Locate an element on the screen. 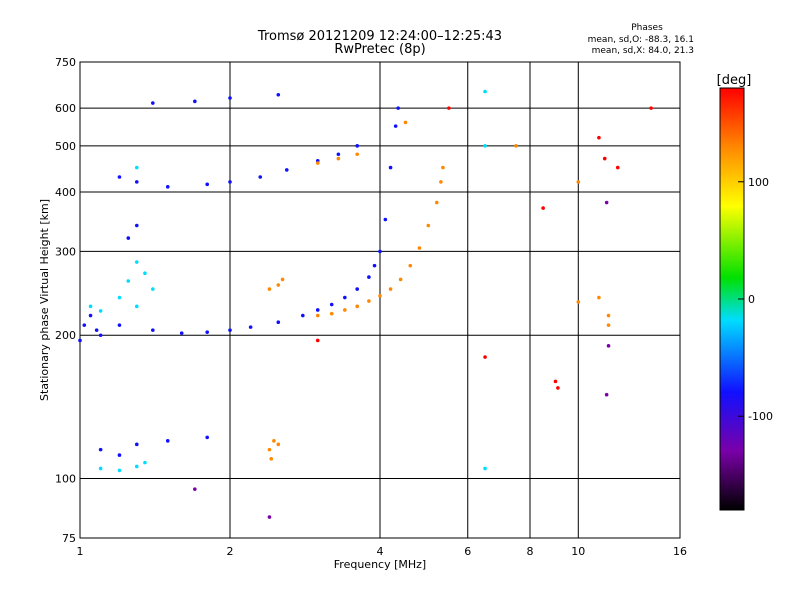  x-tick-label: 6 is located at coordinates (467, 551).